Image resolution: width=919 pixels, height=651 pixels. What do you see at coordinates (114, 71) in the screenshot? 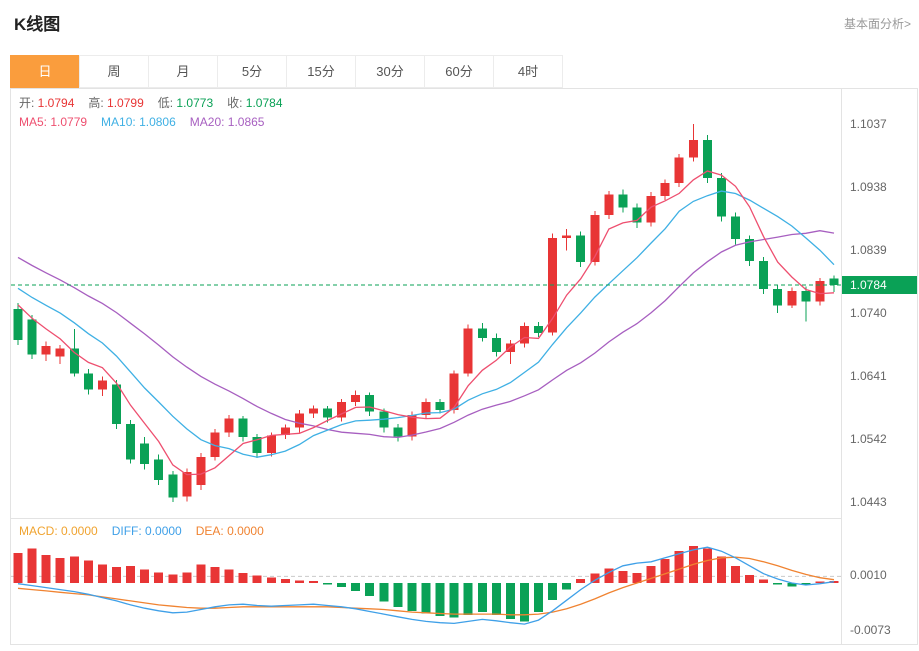
I see `tab-period-1: 周` at bounding box center [114, 71].